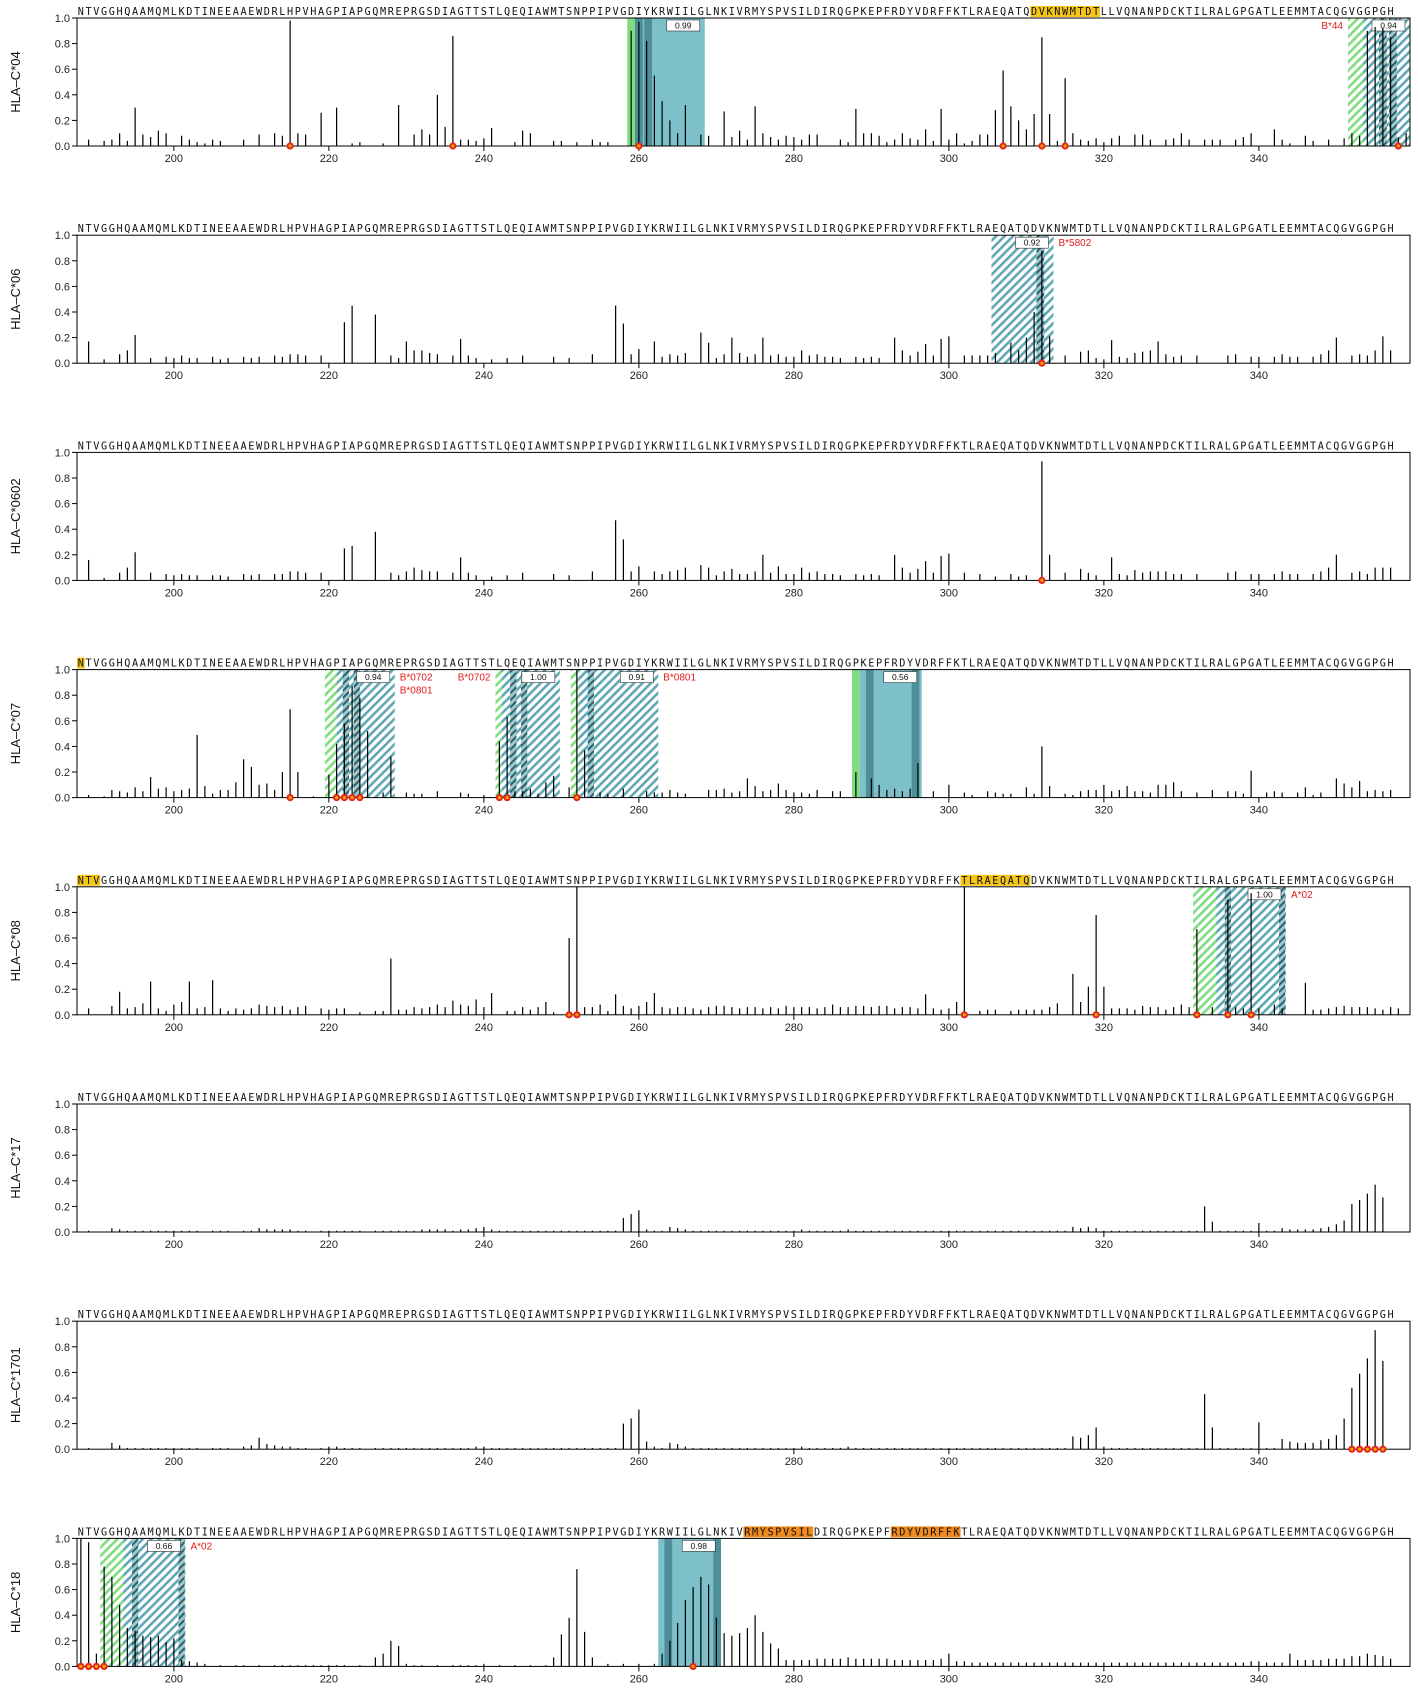 The width and height of the screenshot is (1418, 1689). What do you see at coordinates (683, 26) in the screenshot?
I see `score-label: 0.99` at bounding box center [683, 26].